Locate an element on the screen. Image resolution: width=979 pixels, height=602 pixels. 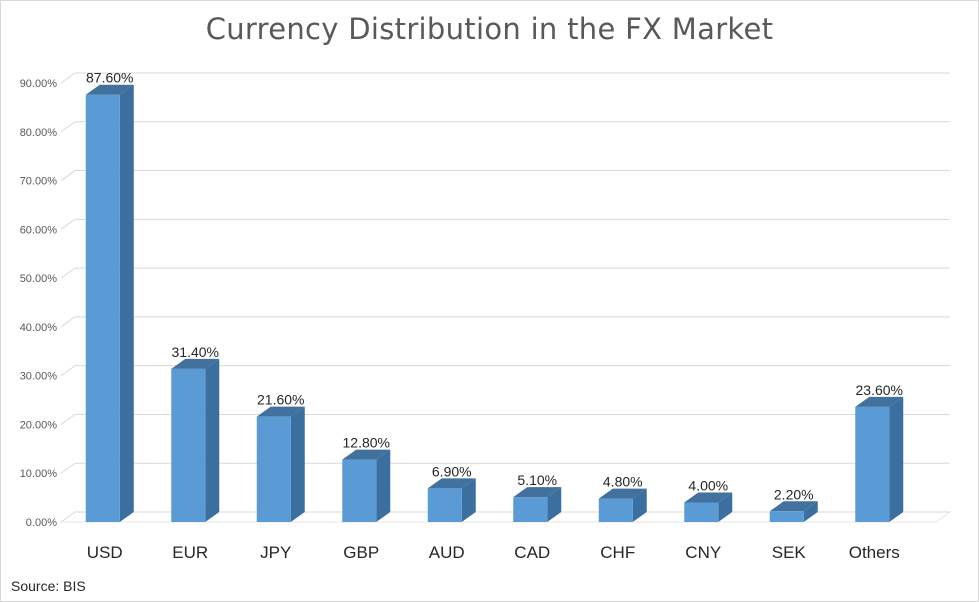
chart-title: Currency Distribution in the FX Market is located at coordinates (489, 29).